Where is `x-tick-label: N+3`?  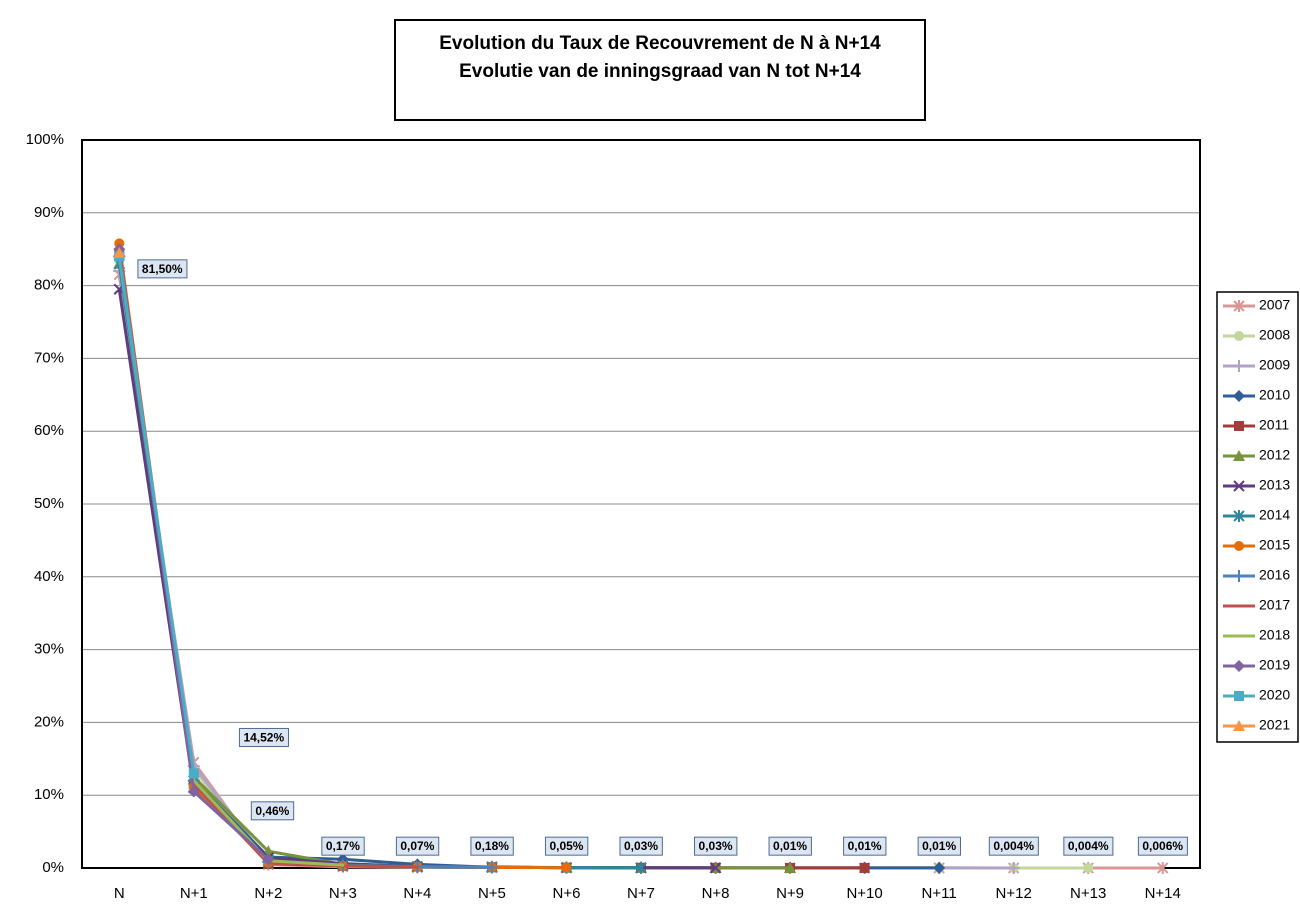 x-tick-label: N+3 is located at coordinates (343, 893).